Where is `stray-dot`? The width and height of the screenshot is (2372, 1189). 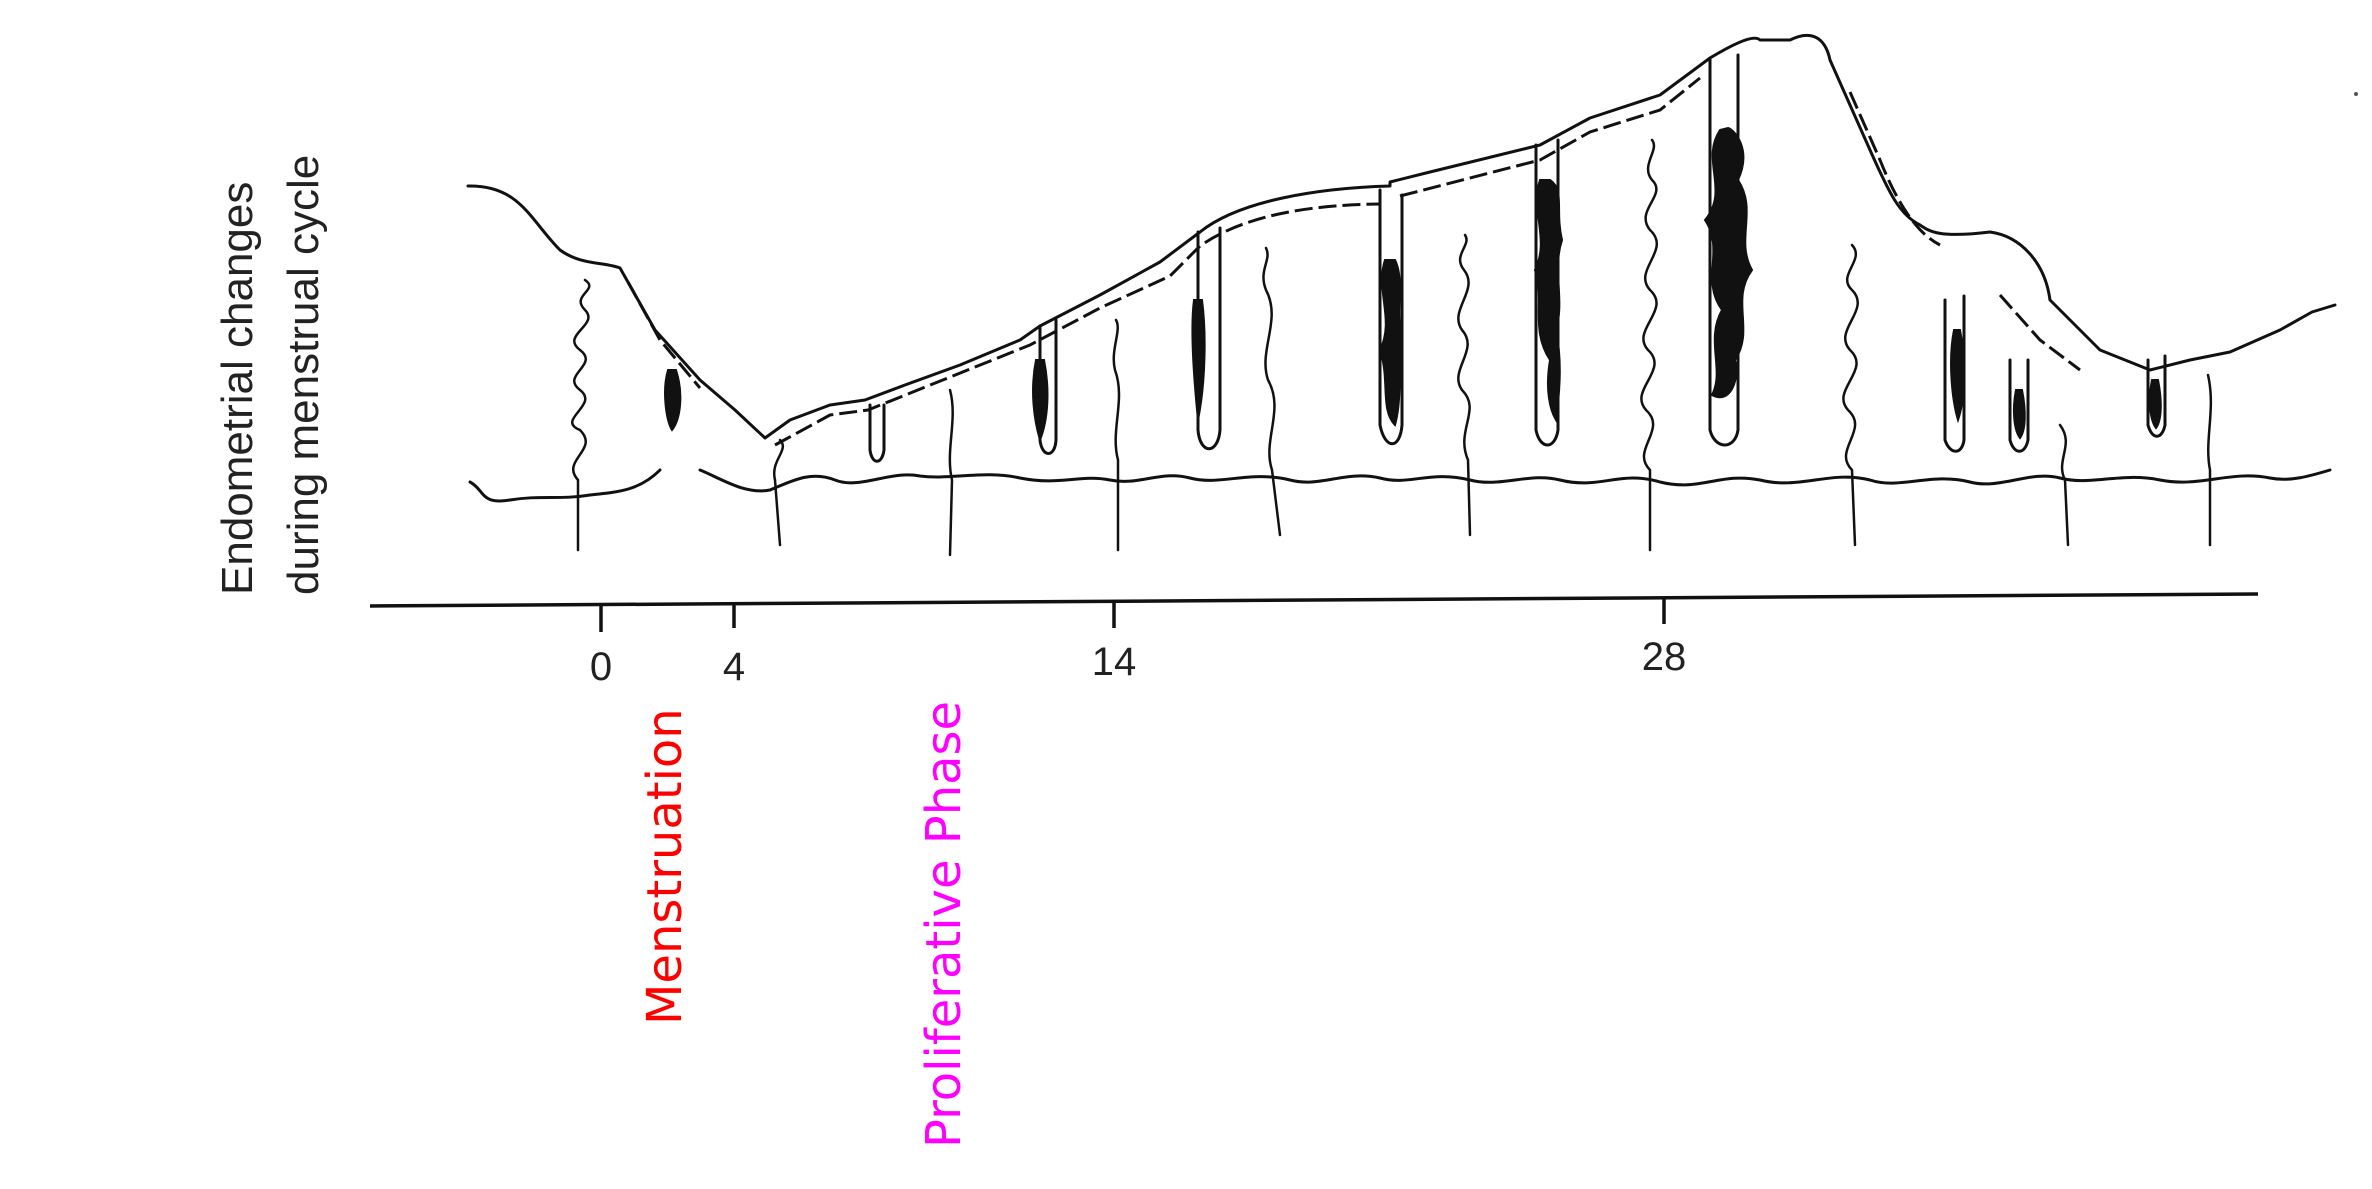 stray-dot is located at coordinates (2356, 94).